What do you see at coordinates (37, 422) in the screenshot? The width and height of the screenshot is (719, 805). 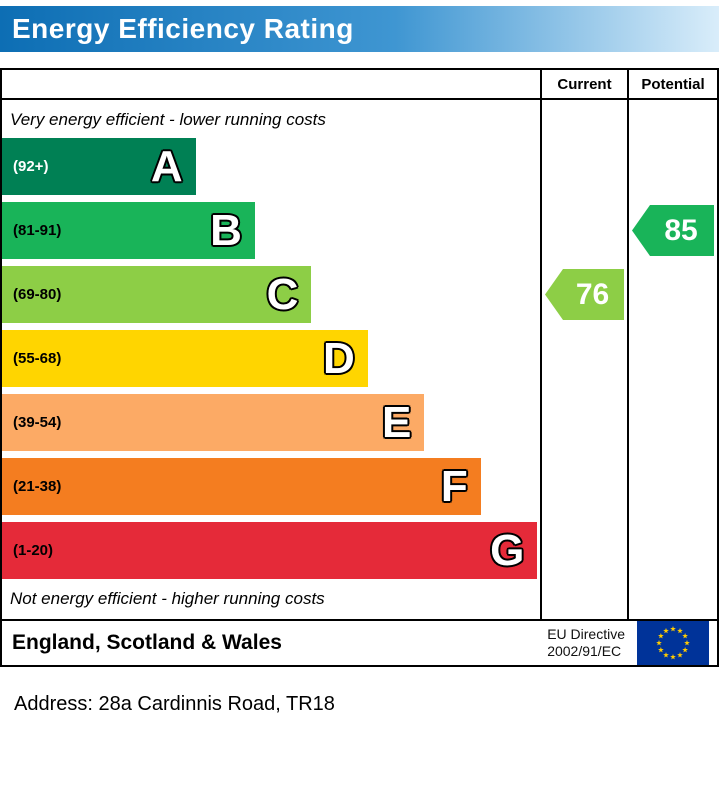 I see `band-e-range: (39-54)` at bounding box center [37, 422].